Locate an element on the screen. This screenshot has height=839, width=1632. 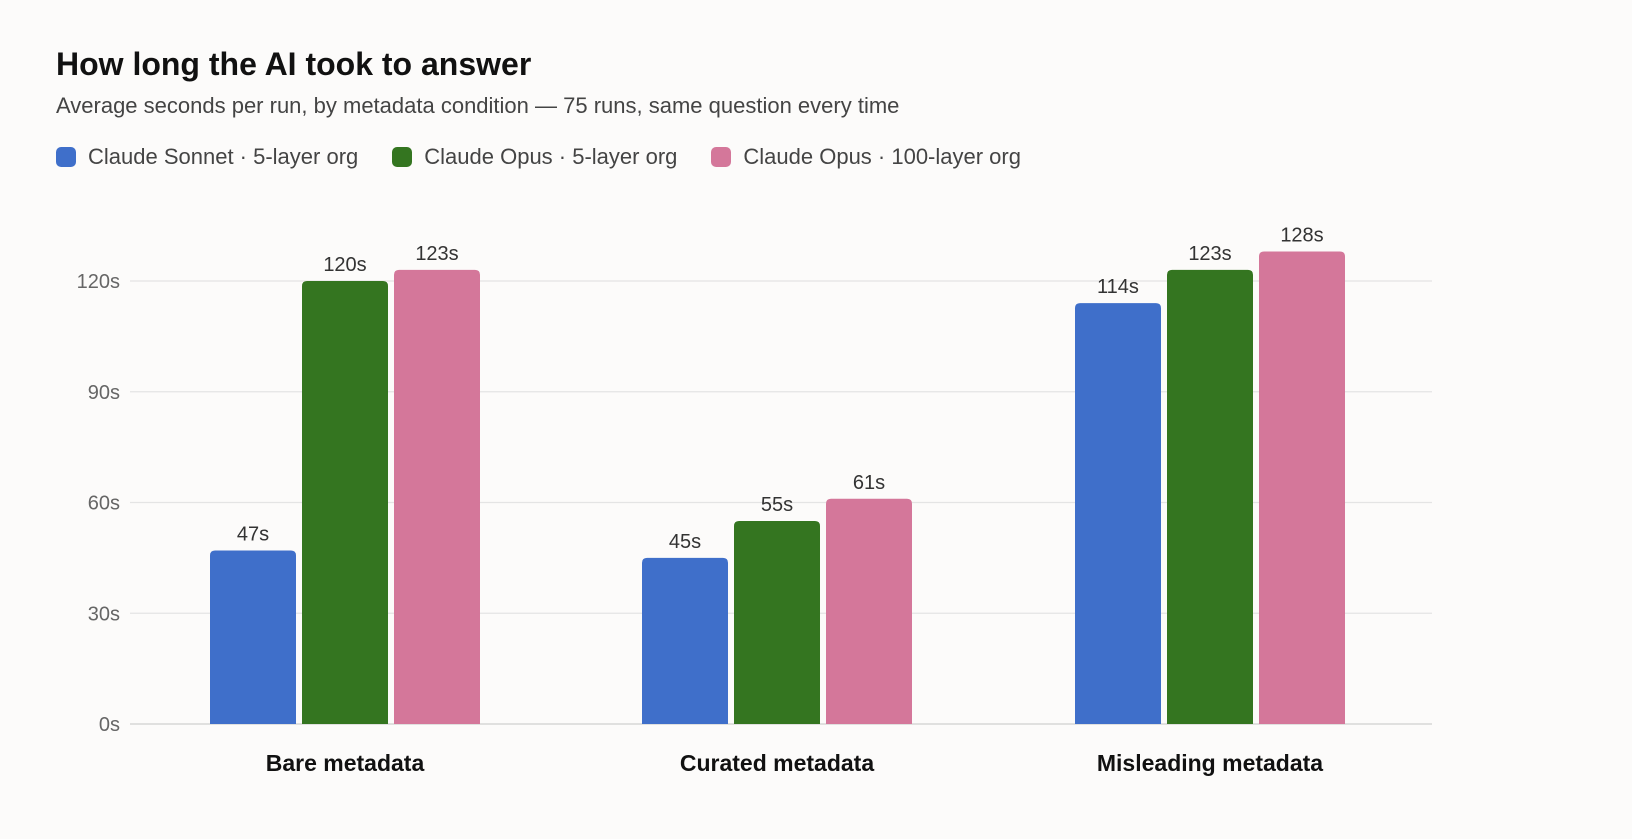
bar-value-label: 114s is located at coordinates (1118, 287).